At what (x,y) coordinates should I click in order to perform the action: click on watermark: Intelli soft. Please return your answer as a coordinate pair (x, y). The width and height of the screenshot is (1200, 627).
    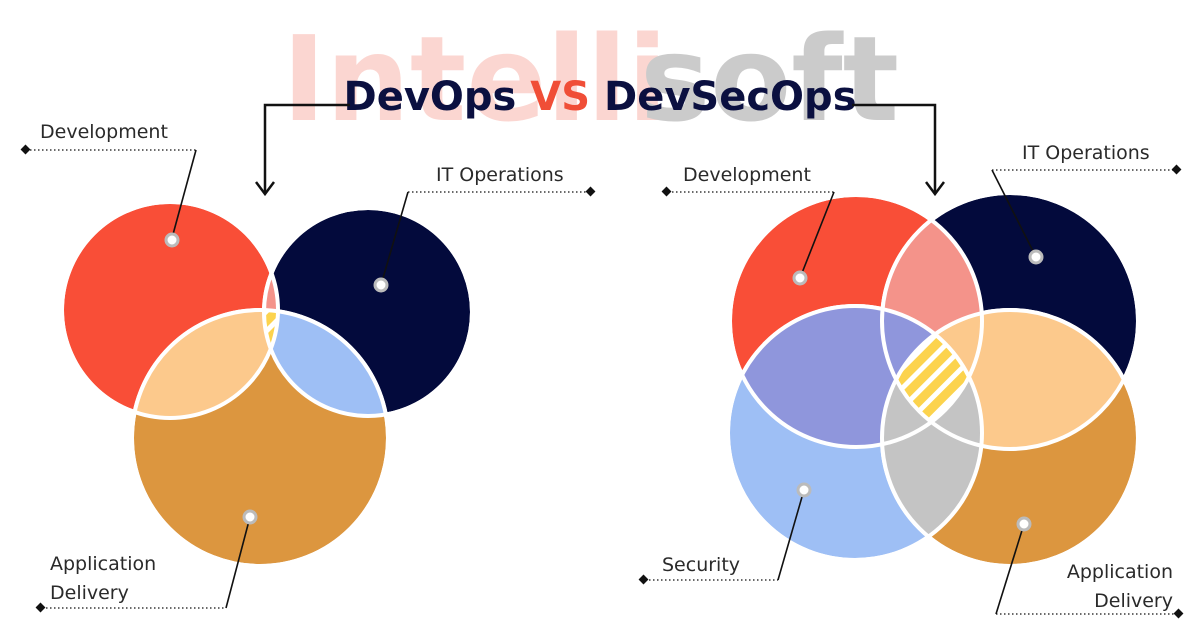
    Looking at the image, I should click on (590, 79).